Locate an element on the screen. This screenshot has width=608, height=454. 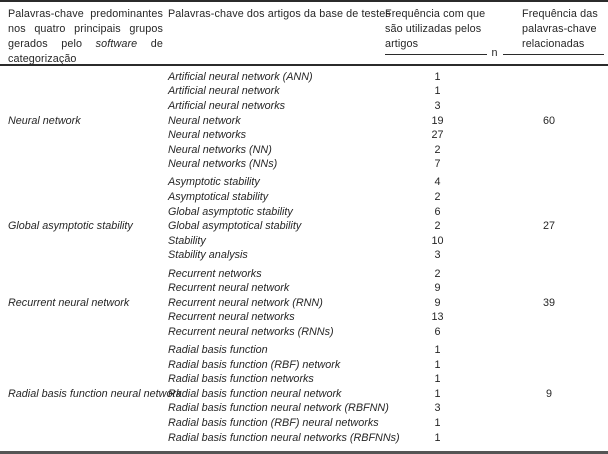
table-row: Recurrent networks 2 is located at coordinates (304, 273).